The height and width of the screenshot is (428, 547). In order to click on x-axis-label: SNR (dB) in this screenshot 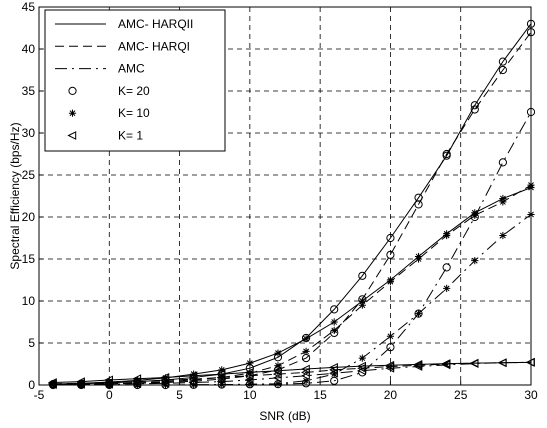, I will do `click(284, 416)`.